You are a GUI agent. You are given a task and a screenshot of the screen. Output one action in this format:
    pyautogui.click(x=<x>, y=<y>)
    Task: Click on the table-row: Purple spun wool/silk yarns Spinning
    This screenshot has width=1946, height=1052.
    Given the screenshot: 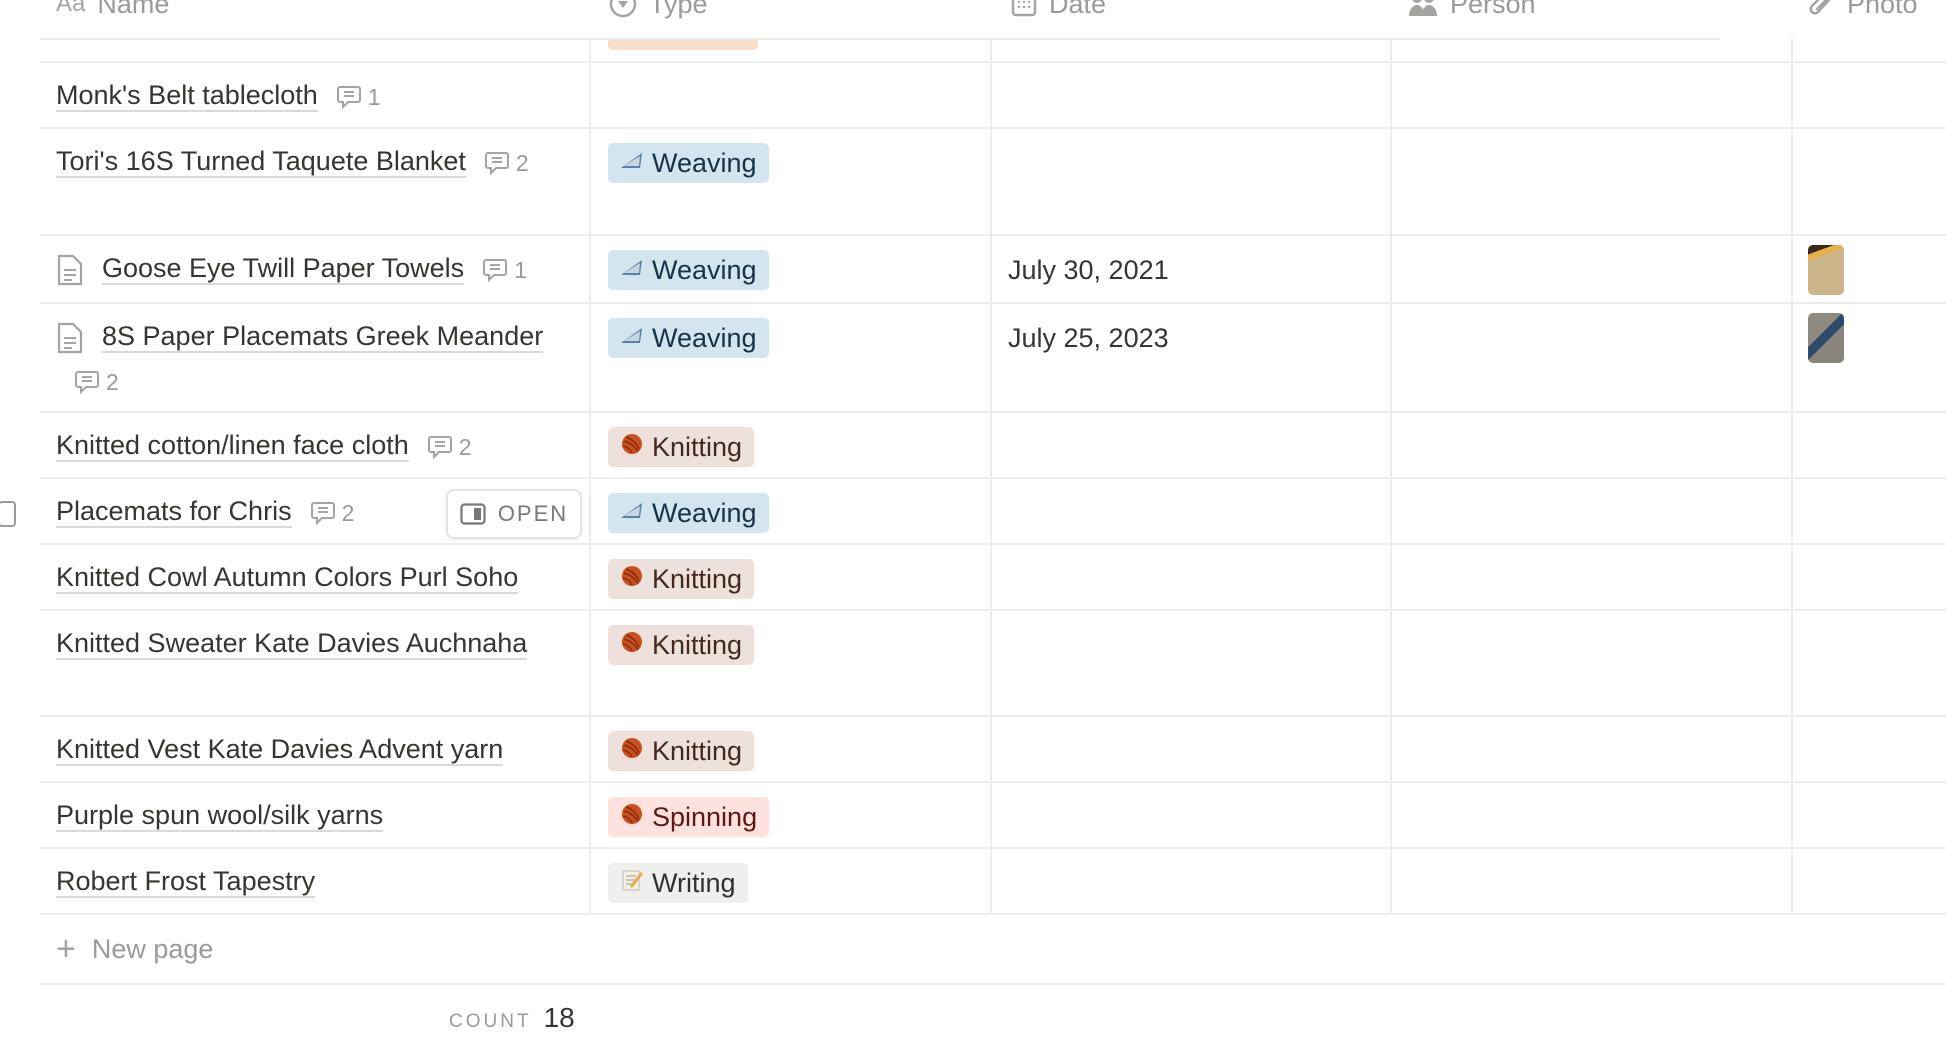 What is the action you would take?
    pyautogui.click(x=993, y=816)
    